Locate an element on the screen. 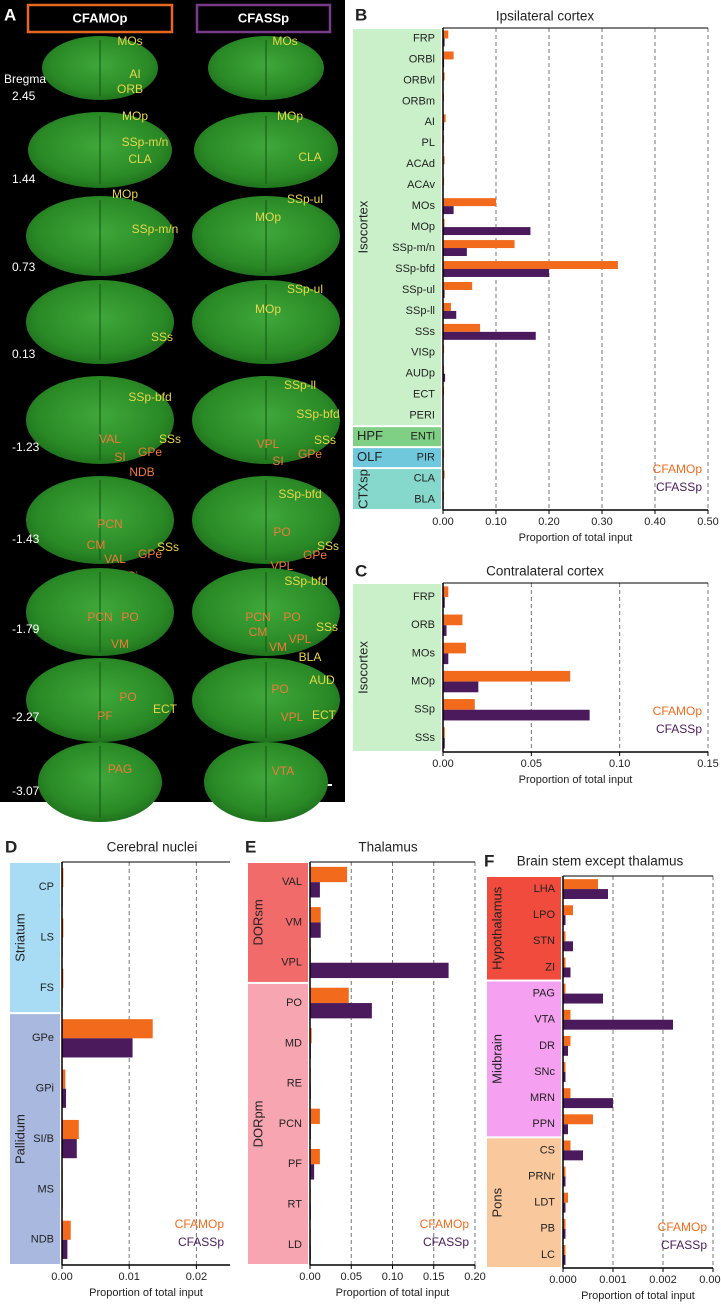 This screenshot has width=721, height=1310. group-label: Pons is located at coordinates (496, 1202).